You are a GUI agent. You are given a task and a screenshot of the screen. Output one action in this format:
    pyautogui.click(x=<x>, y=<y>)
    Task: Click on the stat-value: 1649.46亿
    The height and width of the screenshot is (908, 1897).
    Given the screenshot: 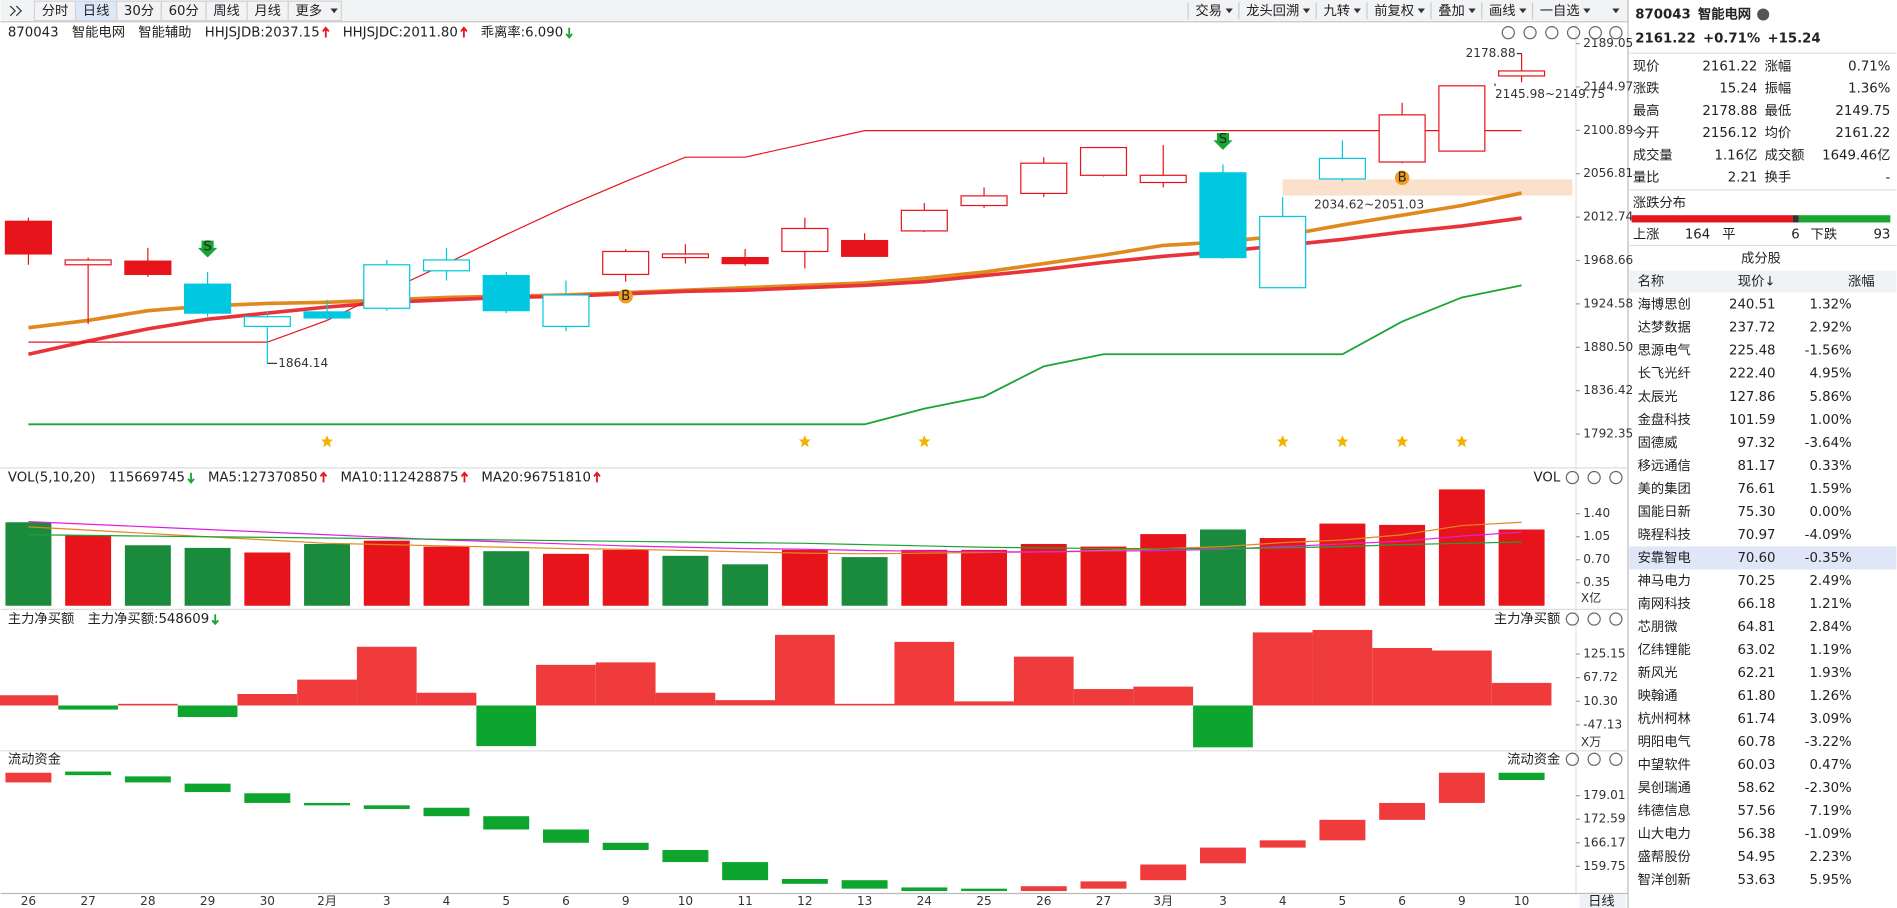 What is the action you would take?
    pyautogui.click(x=1856, y=155)
    